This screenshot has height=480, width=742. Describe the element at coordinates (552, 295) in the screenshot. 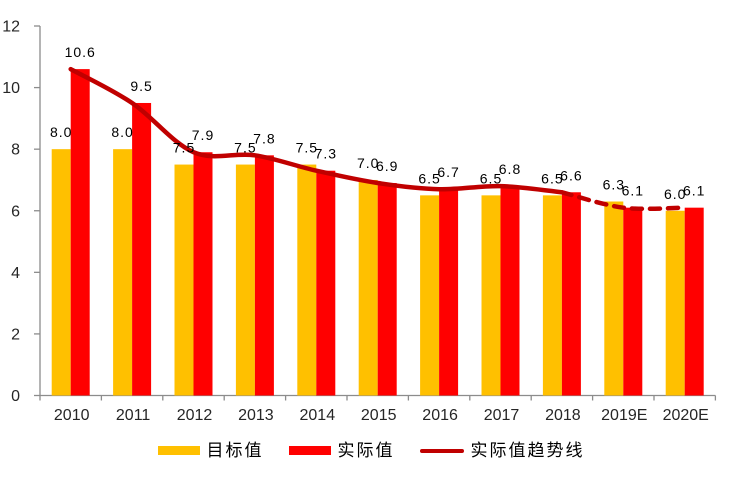

I see `bar-target-2018` at that location.